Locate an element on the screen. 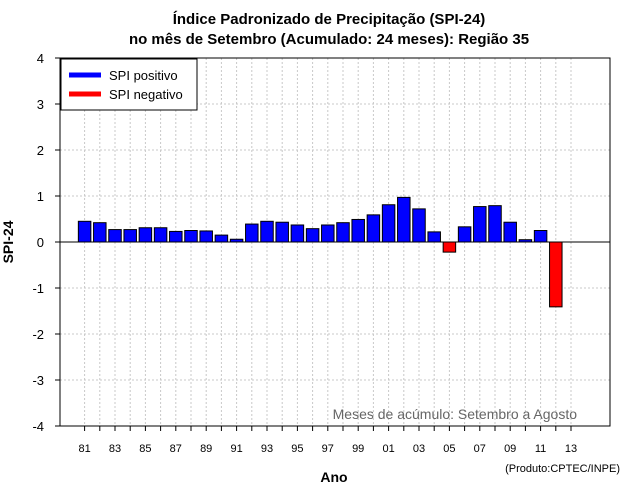  bar-2008 is located at coordinates (495, 224).